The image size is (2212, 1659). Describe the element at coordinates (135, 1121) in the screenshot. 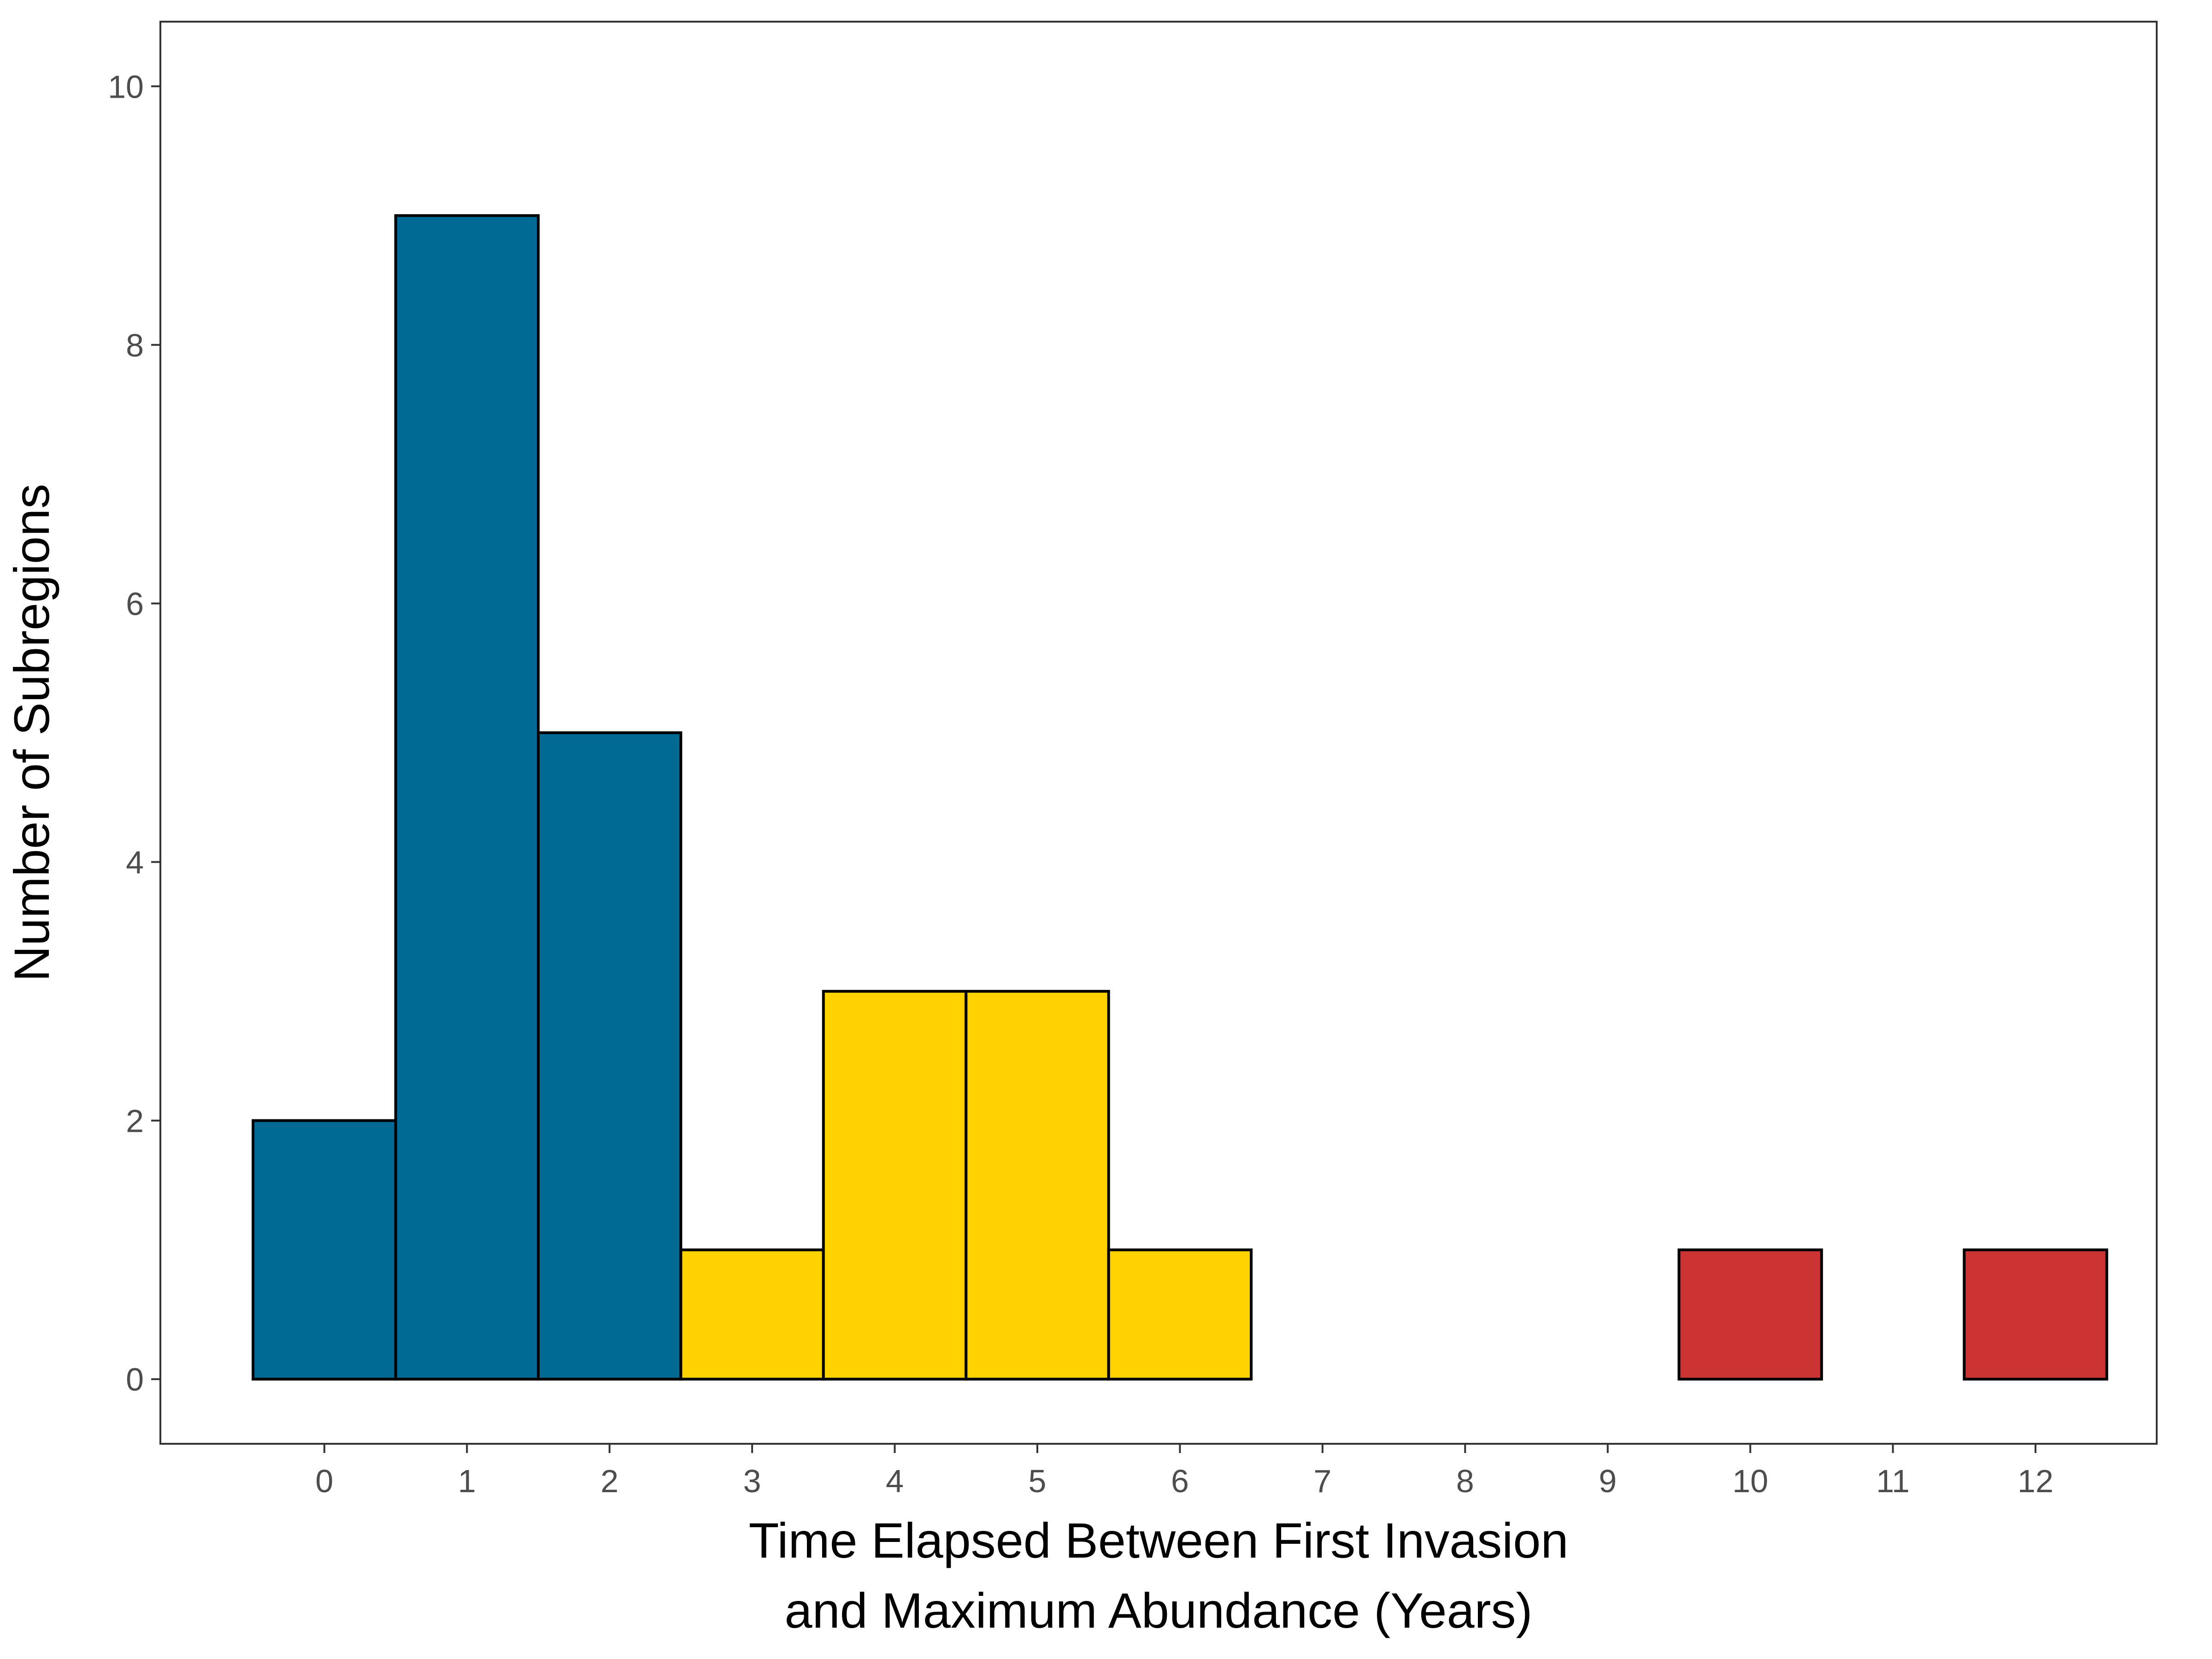

I see `y-tick-label: 2` at that location.